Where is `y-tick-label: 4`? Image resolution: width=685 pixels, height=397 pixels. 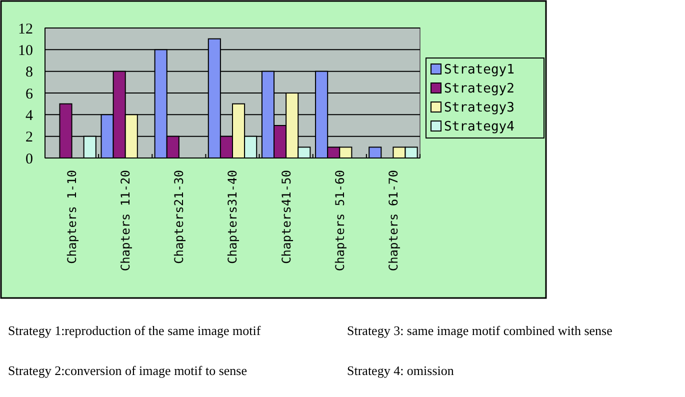 y-tick-label: 4 is located at coordinates (30, 116).